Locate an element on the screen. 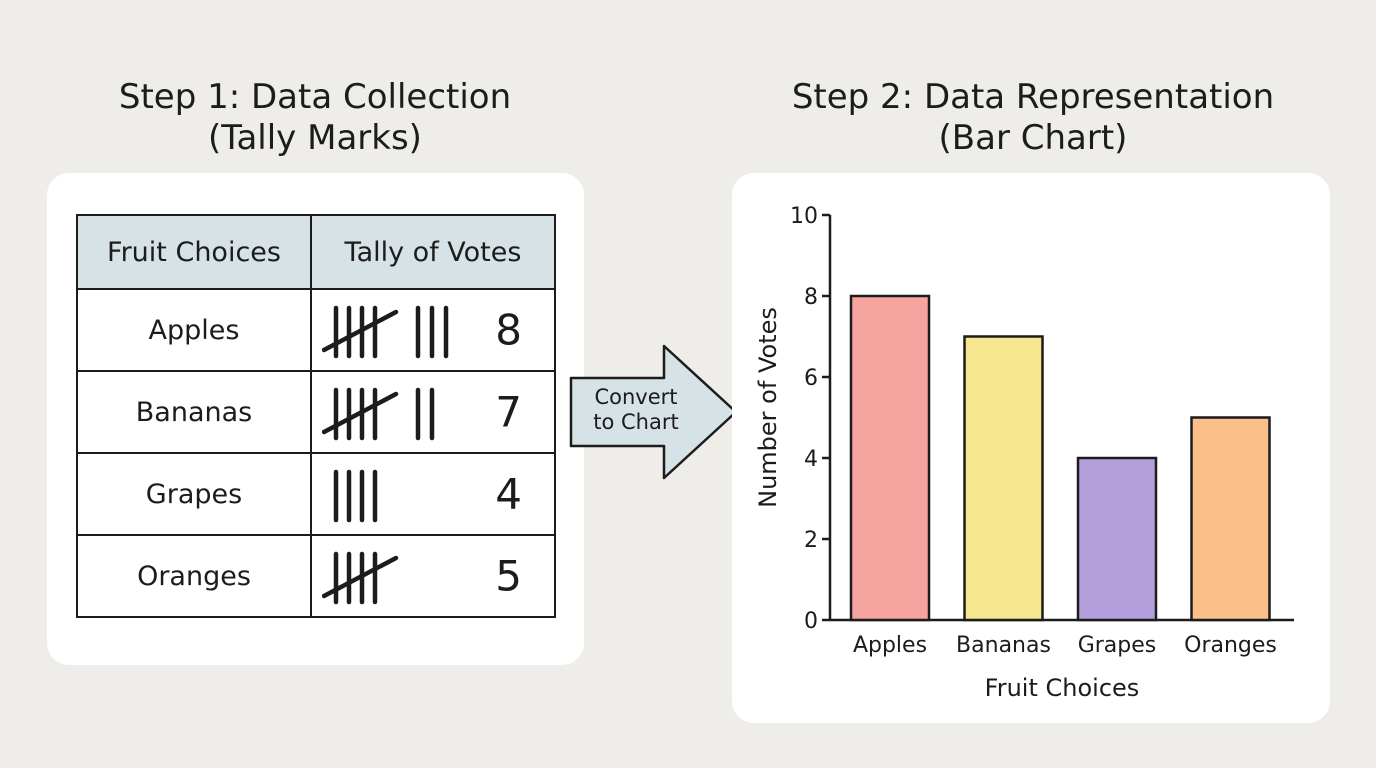 Image resolution: width=1376 pixels, height=768 pixels. x-tick-label-oranges: Oranges is located at coordinates (1230, 645).